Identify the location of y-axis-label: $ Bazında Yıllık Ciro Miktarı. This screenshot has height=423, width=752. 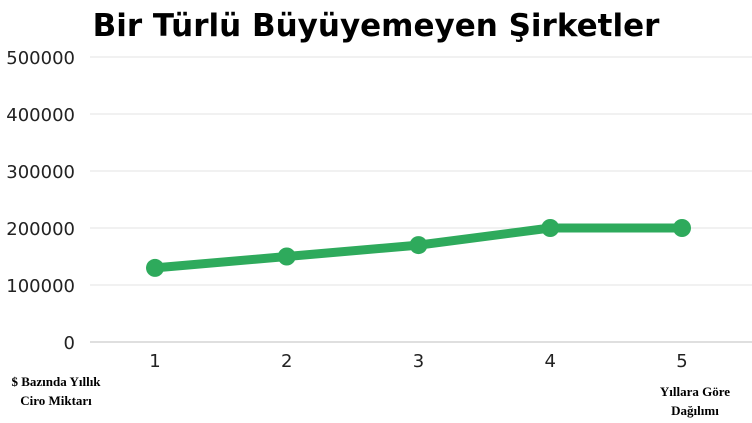
(56, 391).